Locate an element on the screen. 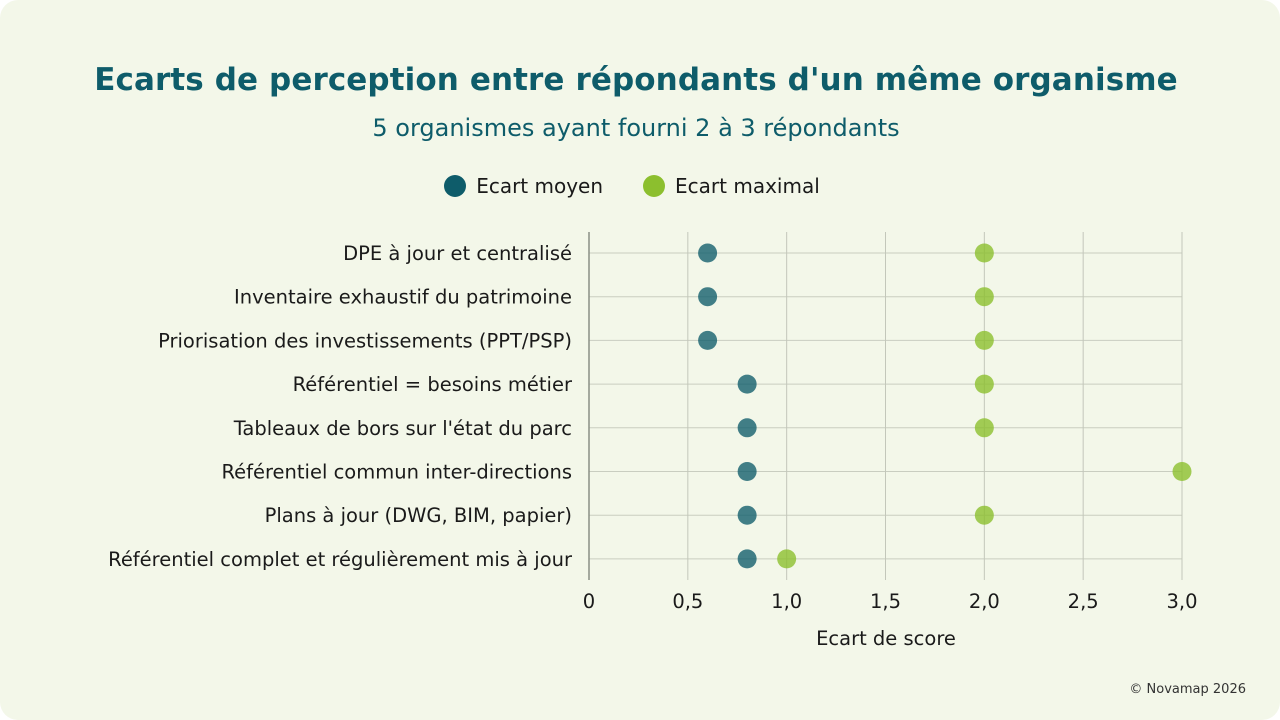 Image resolution: width=1280 pixels, height=720 pixels. legend-marker-ecart-maximal is located at coordinates (654, 186).